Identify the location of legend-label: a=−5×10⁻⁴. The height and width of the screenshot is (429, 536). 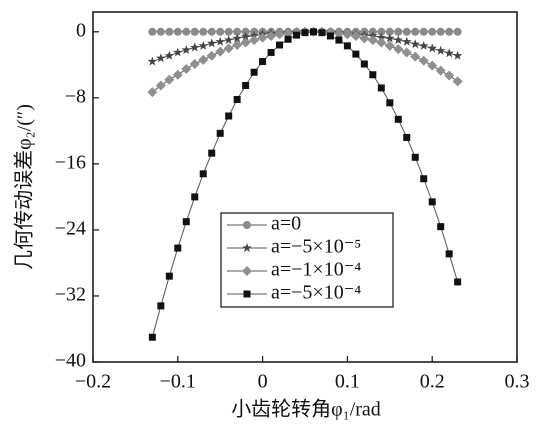
(316, 293).